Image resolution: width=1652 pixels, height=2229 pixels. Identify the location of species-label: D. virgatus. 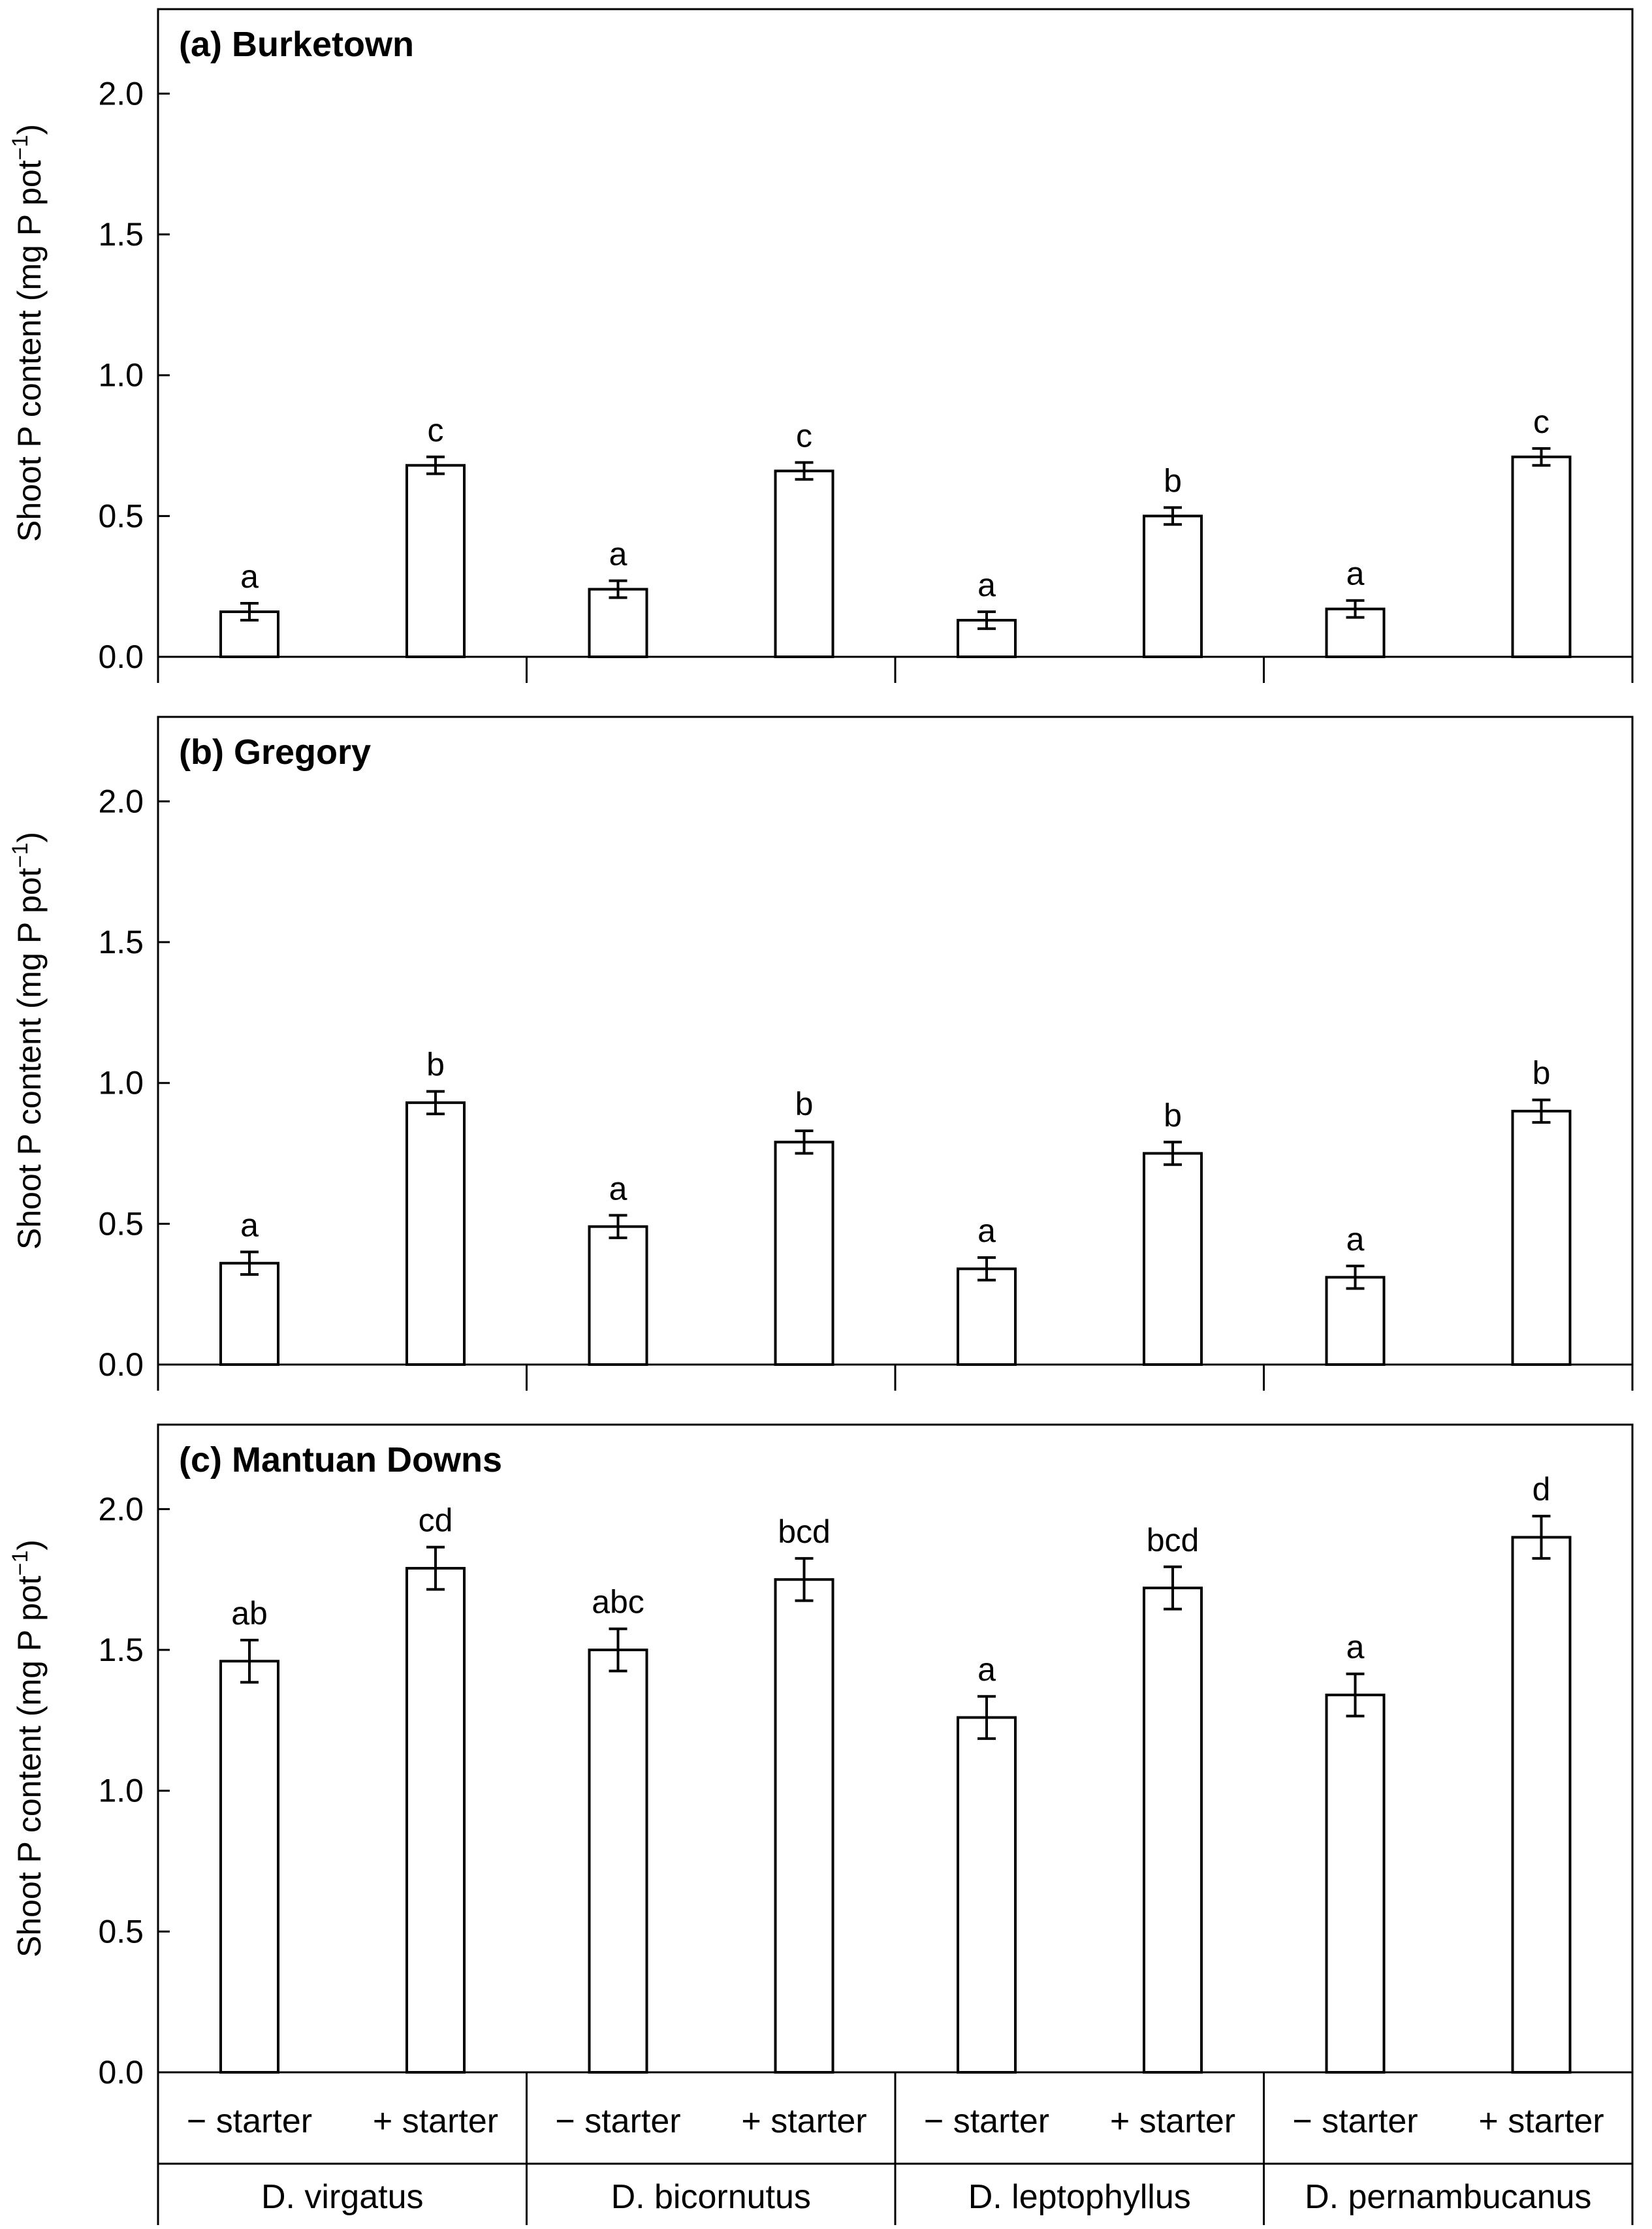
(343, 2197).